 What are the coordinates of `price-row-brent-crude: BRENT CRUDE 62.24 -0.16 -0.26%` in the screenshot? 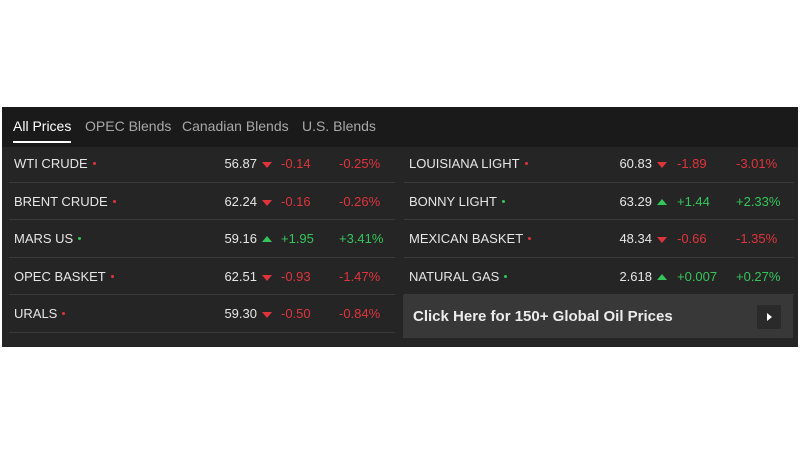 It's located at (202, 201).